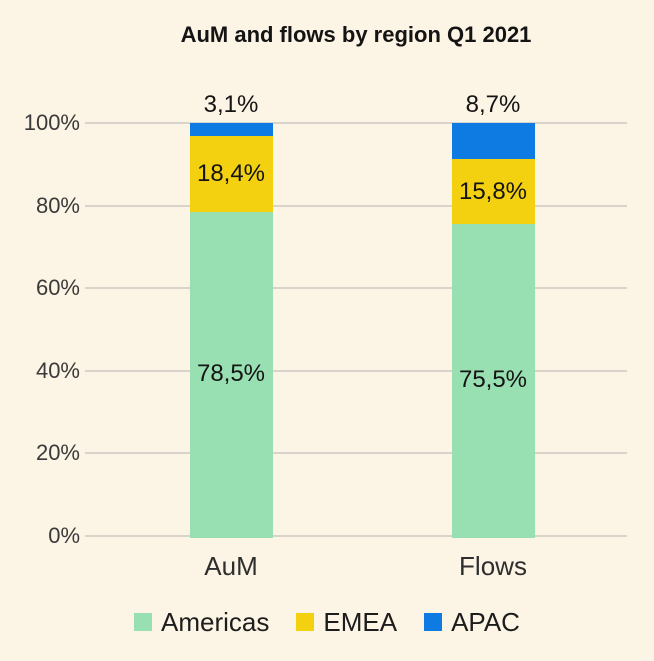  I want to click on legend-label: APAC, so click(485, 621).